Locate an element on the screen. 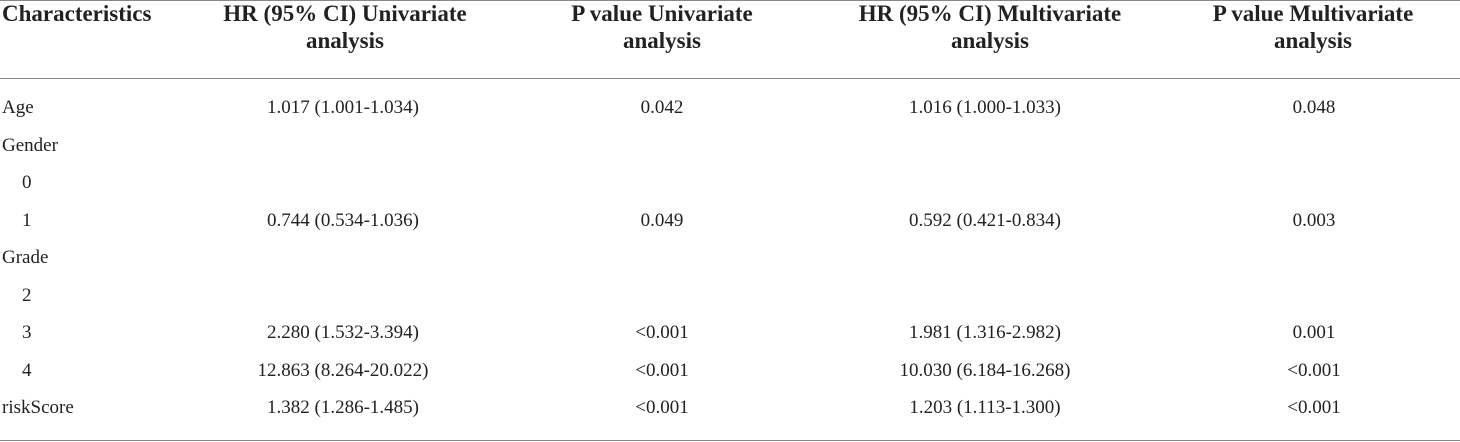 This screenshot has width=1460, height=442. row-label: 2 is located at coordinates (27, 295).